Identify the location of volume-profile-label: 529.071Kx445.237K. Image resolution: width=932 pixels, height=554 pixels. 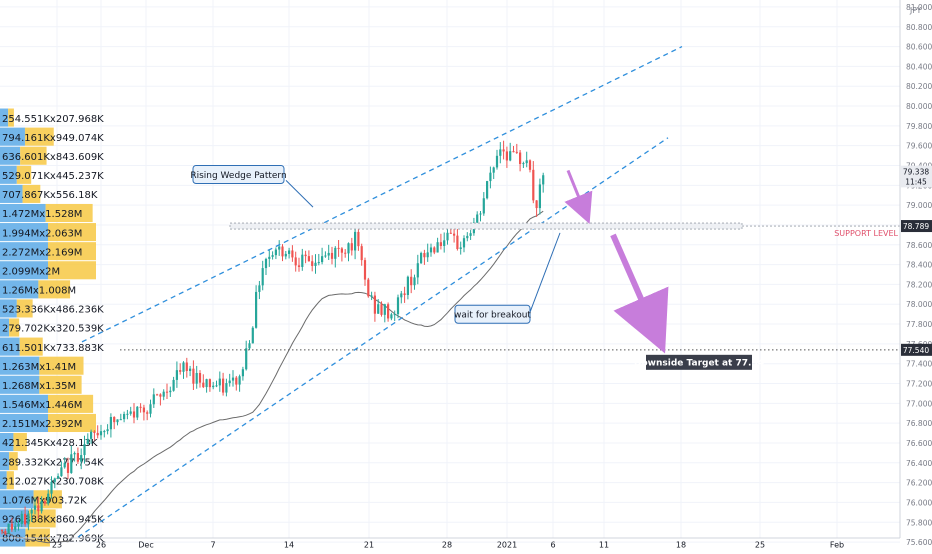
(53, 176).